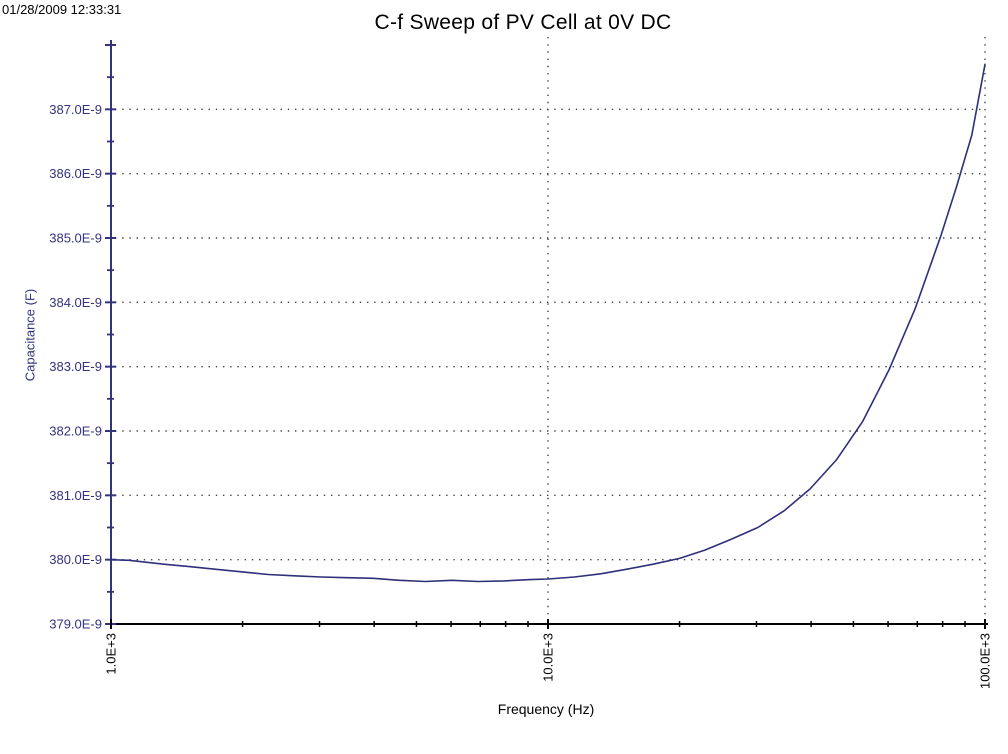  I want to click on x-tick-label: 100.0E+3, so click(985, 661).